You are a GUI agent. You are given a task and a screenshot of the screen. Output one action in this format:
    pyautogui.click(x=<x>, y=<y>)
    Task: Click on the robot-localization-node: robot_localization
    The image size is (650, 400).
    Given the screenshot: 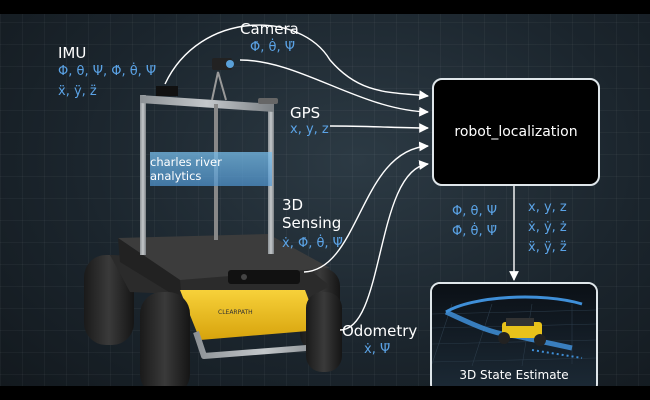 What is the action you would take?
    pyautogui.click(x=516, y=132)
    